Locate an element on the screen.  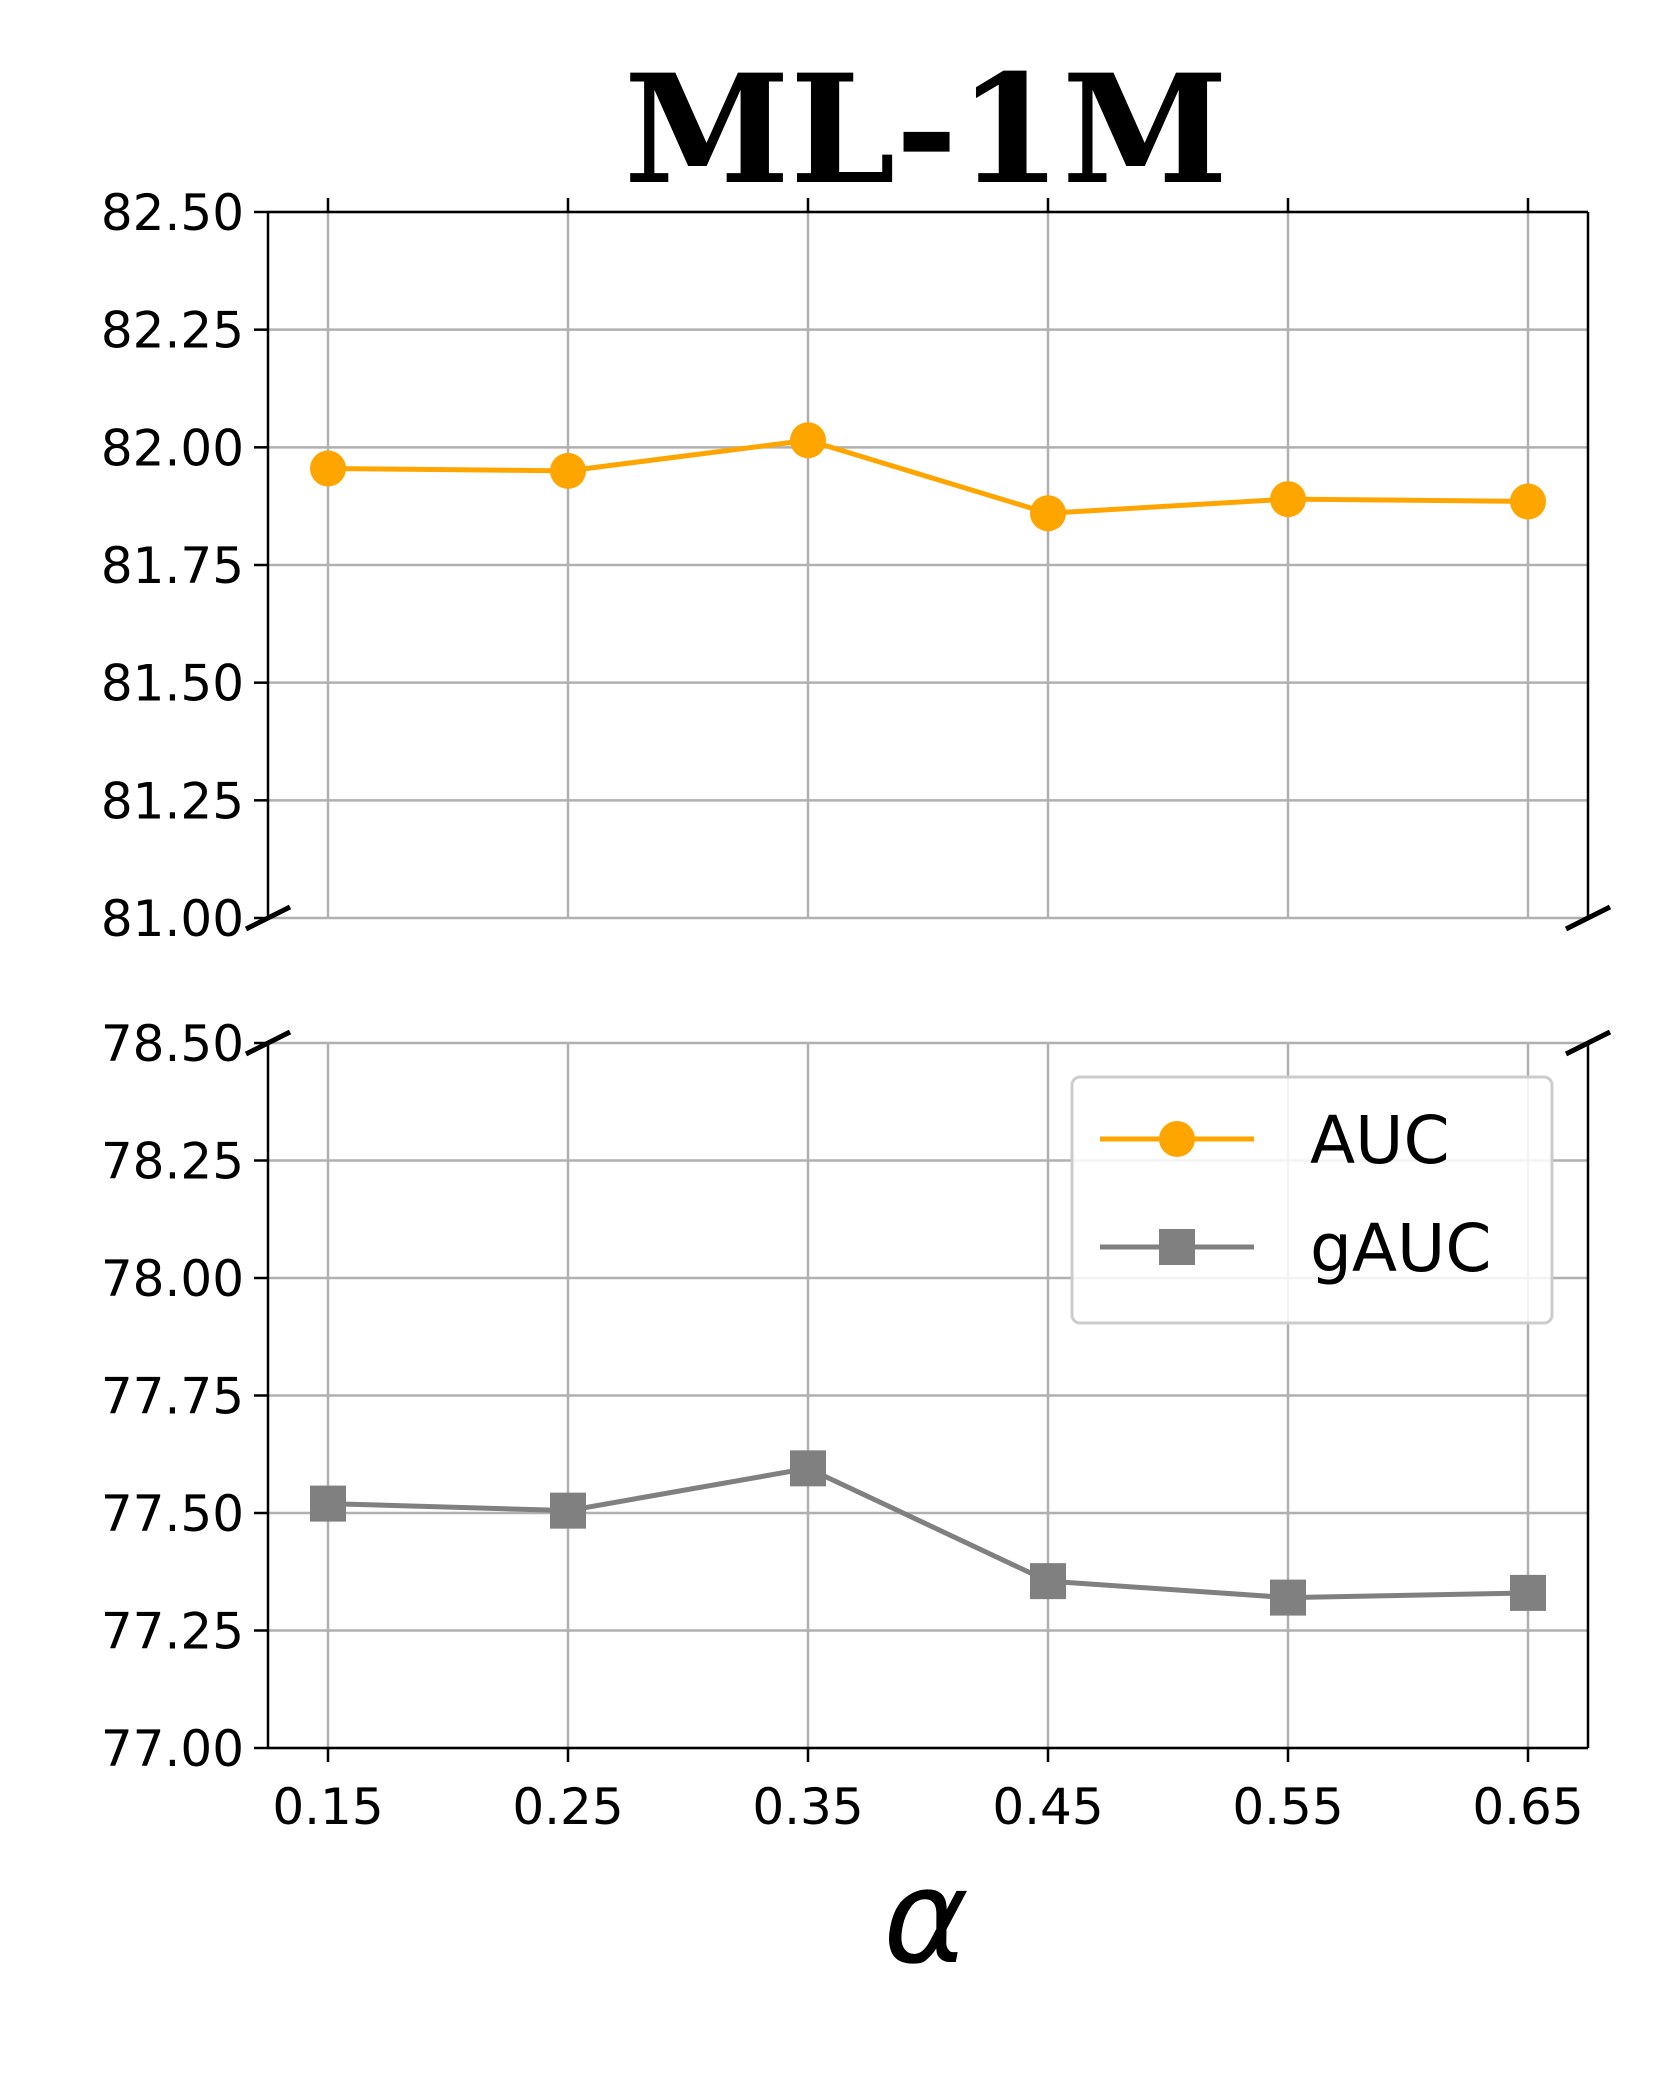
y-tick-label: 77.25 is located at coordinates (172, 1632).